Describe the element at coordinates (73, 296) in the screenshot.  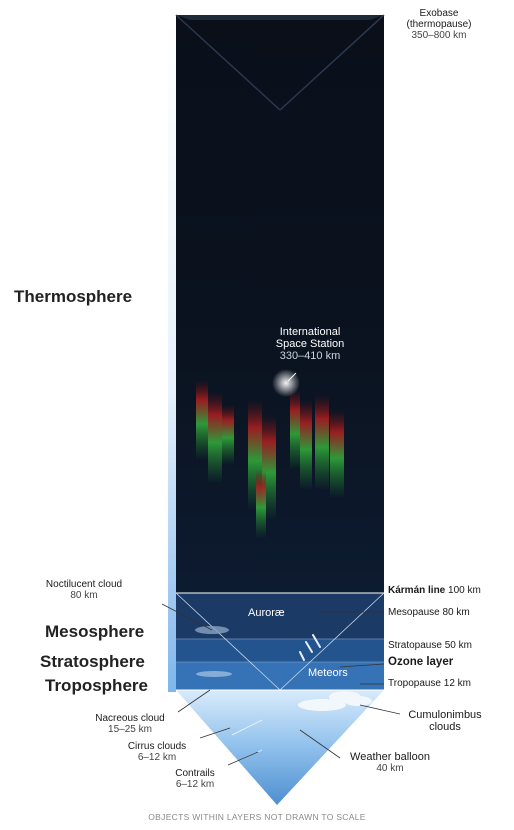
I see `layer-thermosphere: Thermosphere` at that location.